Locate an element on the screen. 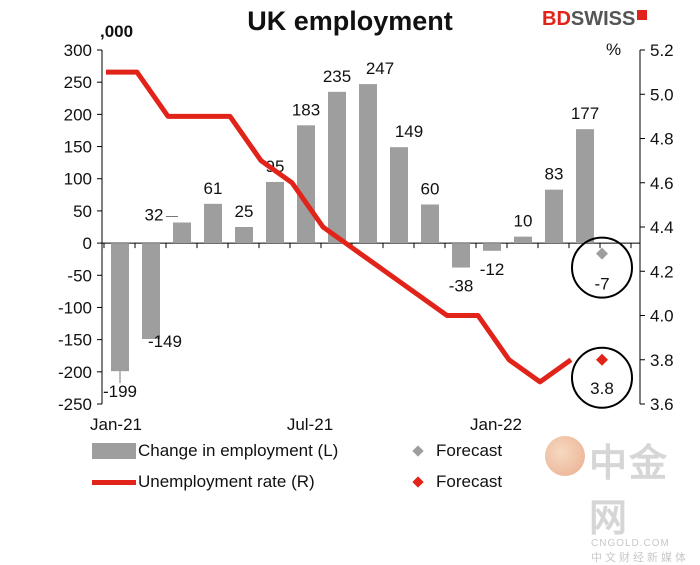 The image size is (700, 565). bar-label: 10 is located at coordinates (523, 221).